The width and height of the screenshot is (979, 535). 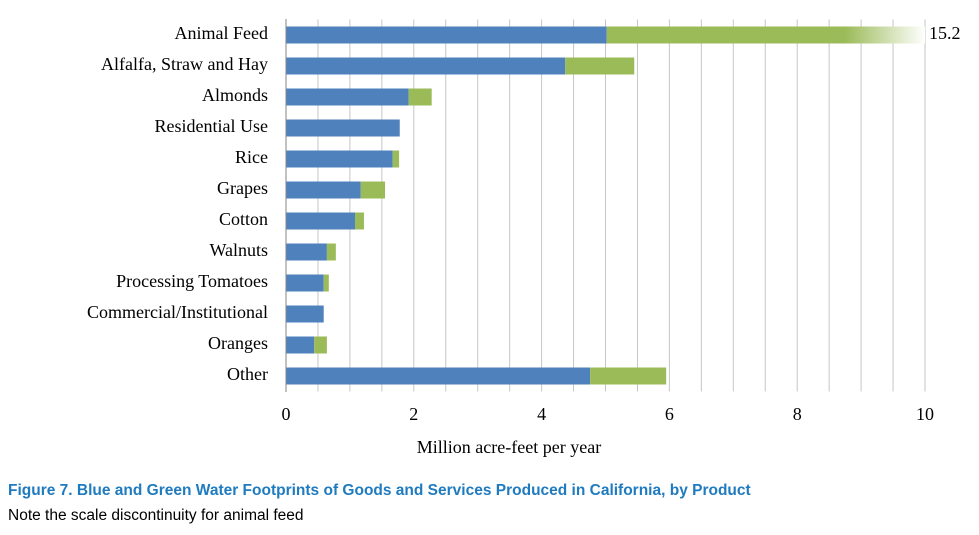 What do you see at coordinates (238, 343) in the screenshot?
I see `y-tick-label: Oranges` at bounding box center [238, 343].